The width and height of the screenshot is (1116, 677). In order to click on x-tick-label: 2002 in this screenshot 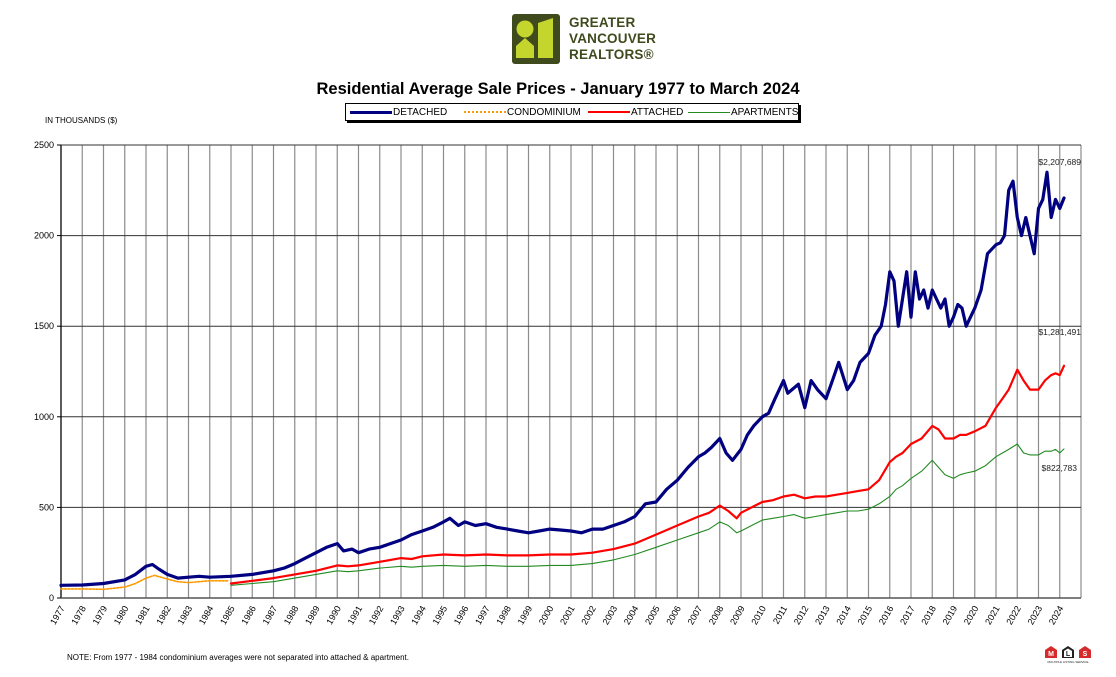, I will do `click(588, 615)`.